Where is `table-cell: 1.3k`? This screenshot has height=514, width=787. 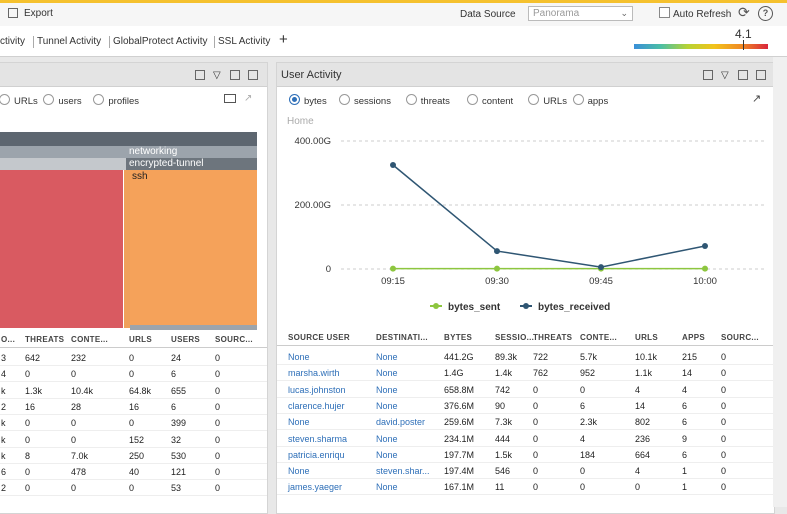 table-cell: 1.3k is located at coordinates (33, 391).